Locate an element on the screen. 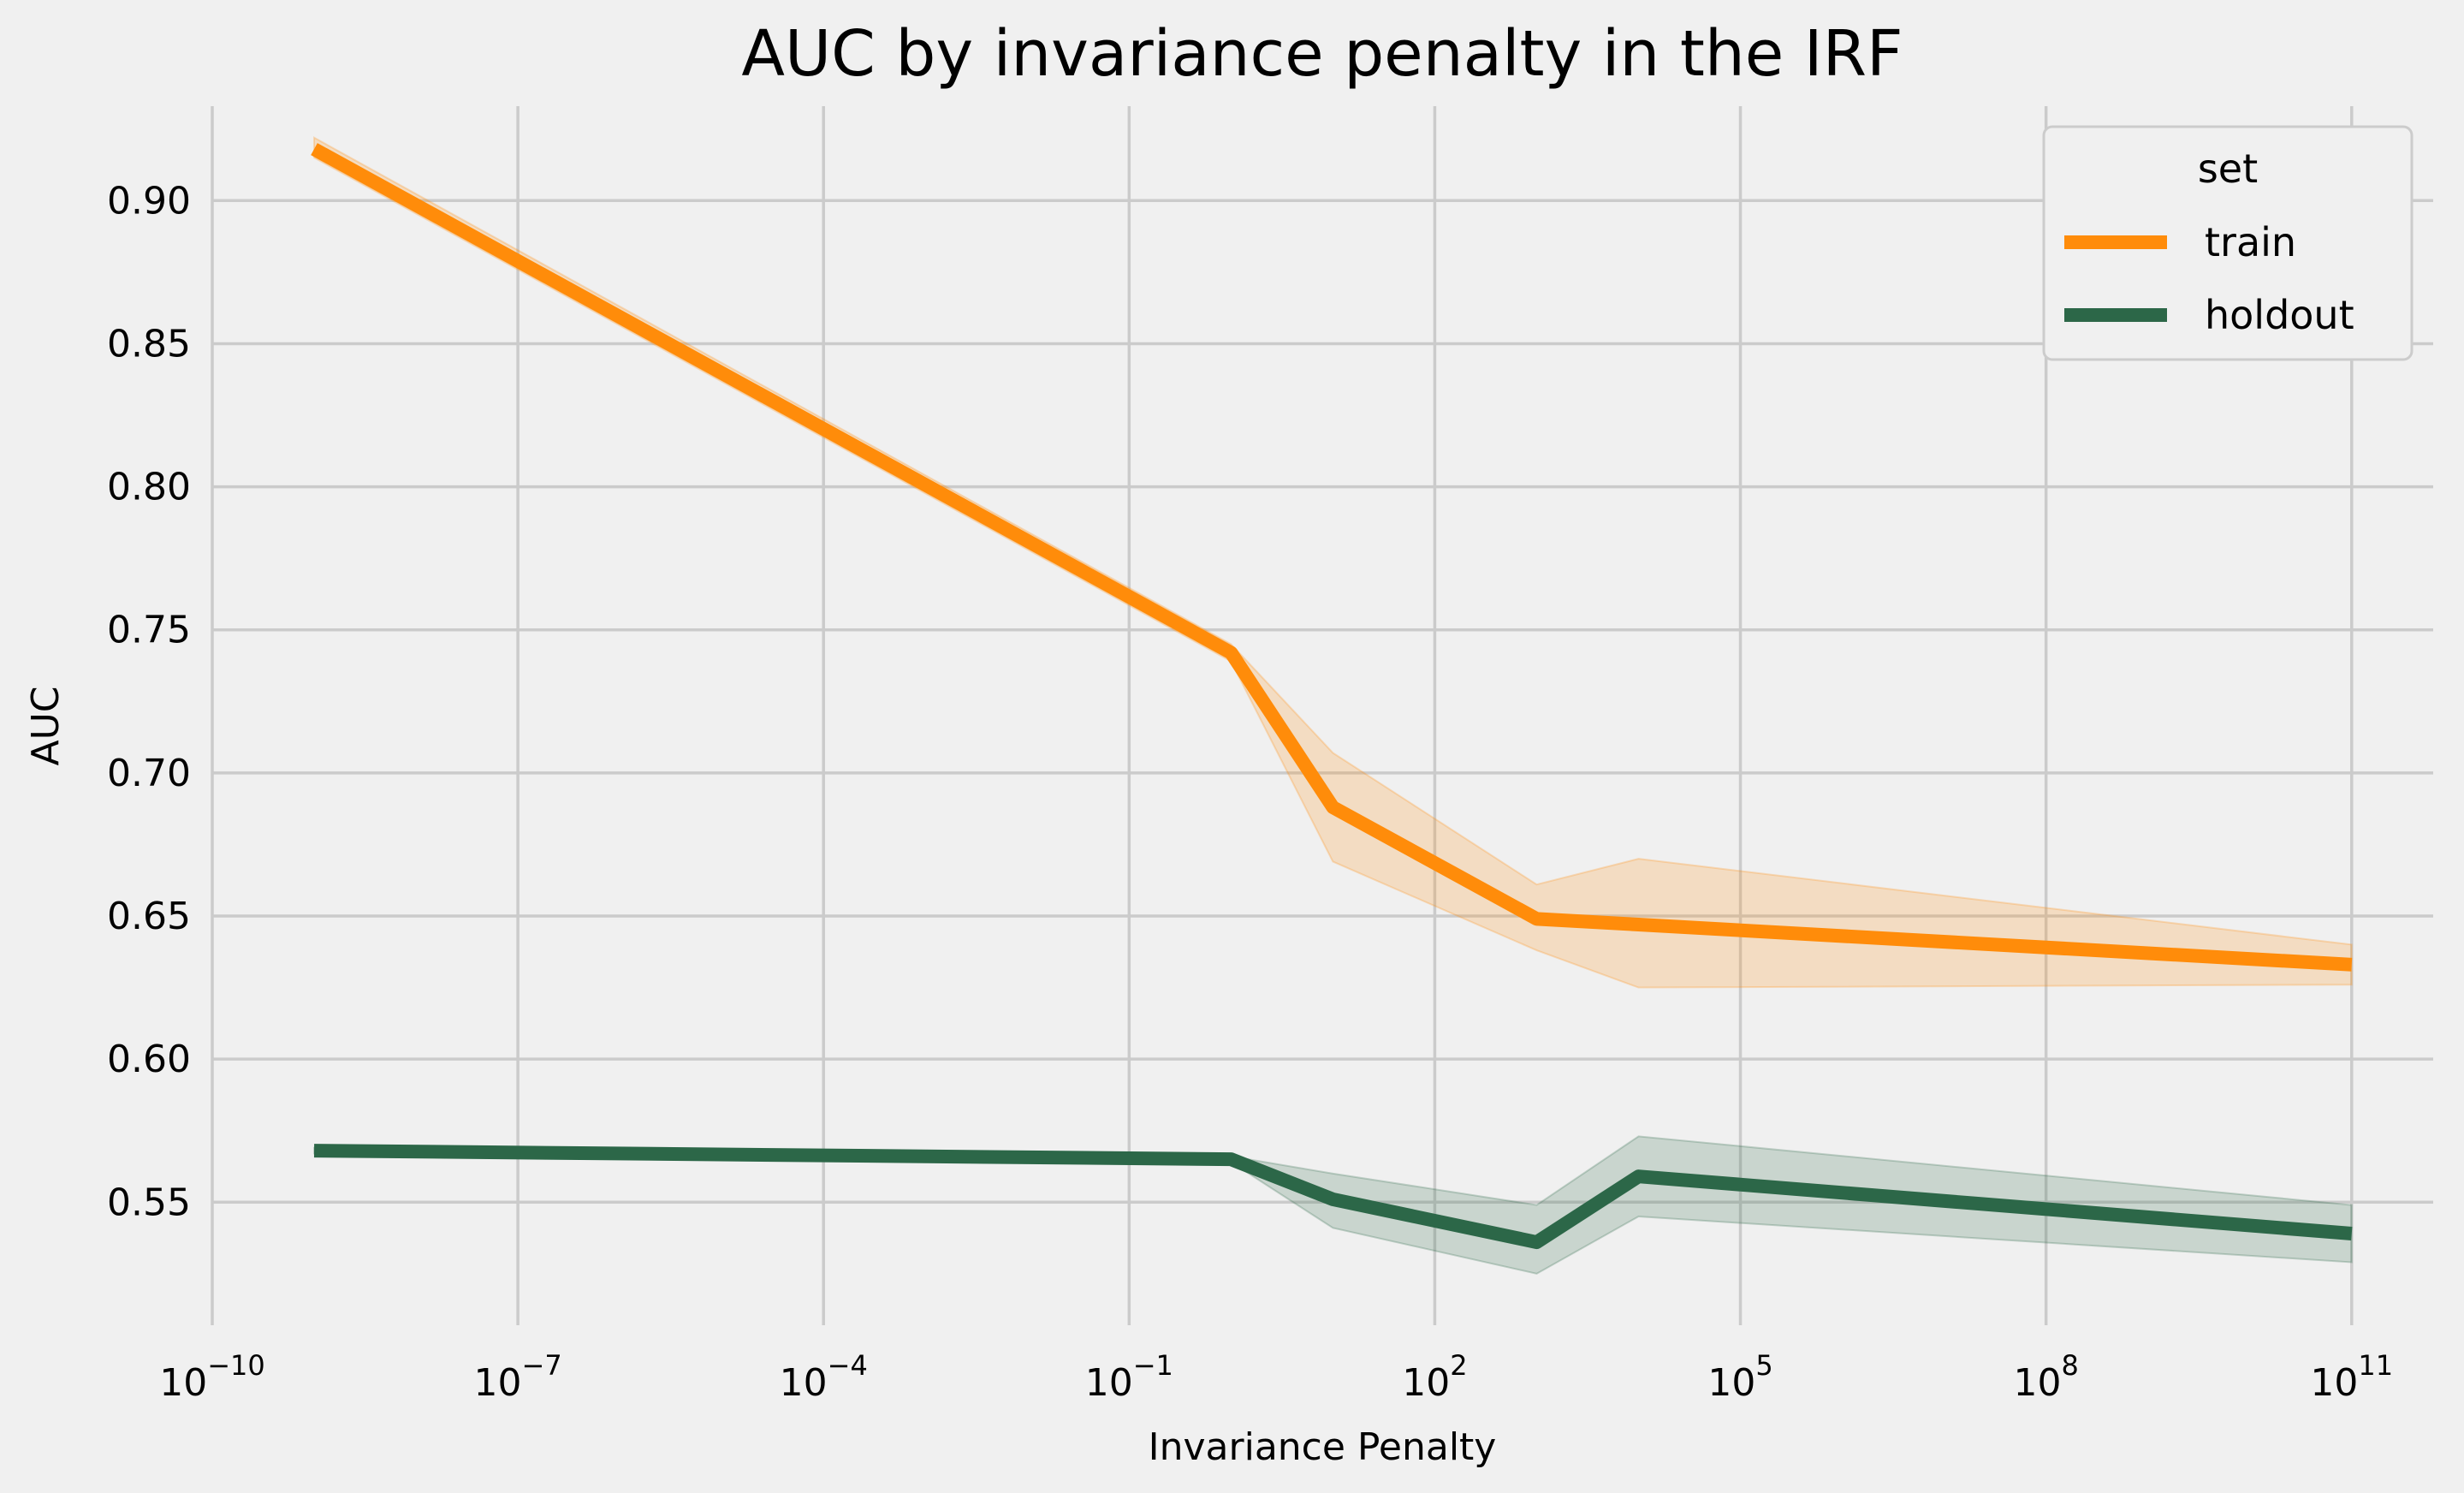 The width and height of the screenshot is (2464, 1493). x-tick-label: 10⁻¹ is located at coordinates (1129, 1377).